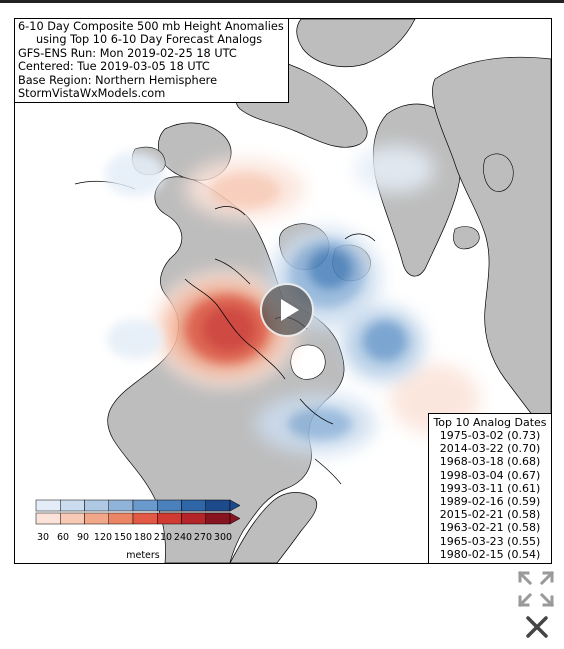 The height and width of the screenshot is (649, 564). What do you see at coordinates (149, 40) in the screenshot?
I see `title-line-2: using Top 10 6-10 Day Forecast Analogs` at bounding box center [149, 40].